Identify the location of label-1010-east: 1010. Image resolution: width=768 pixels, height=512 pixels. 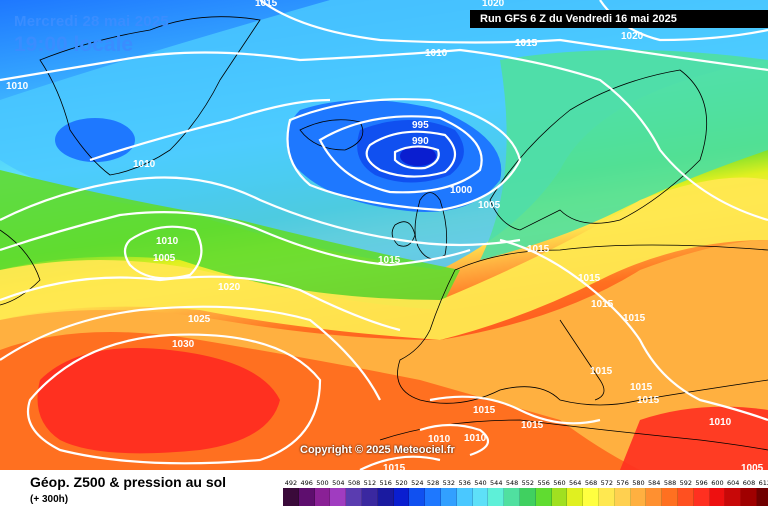
(720, 422).